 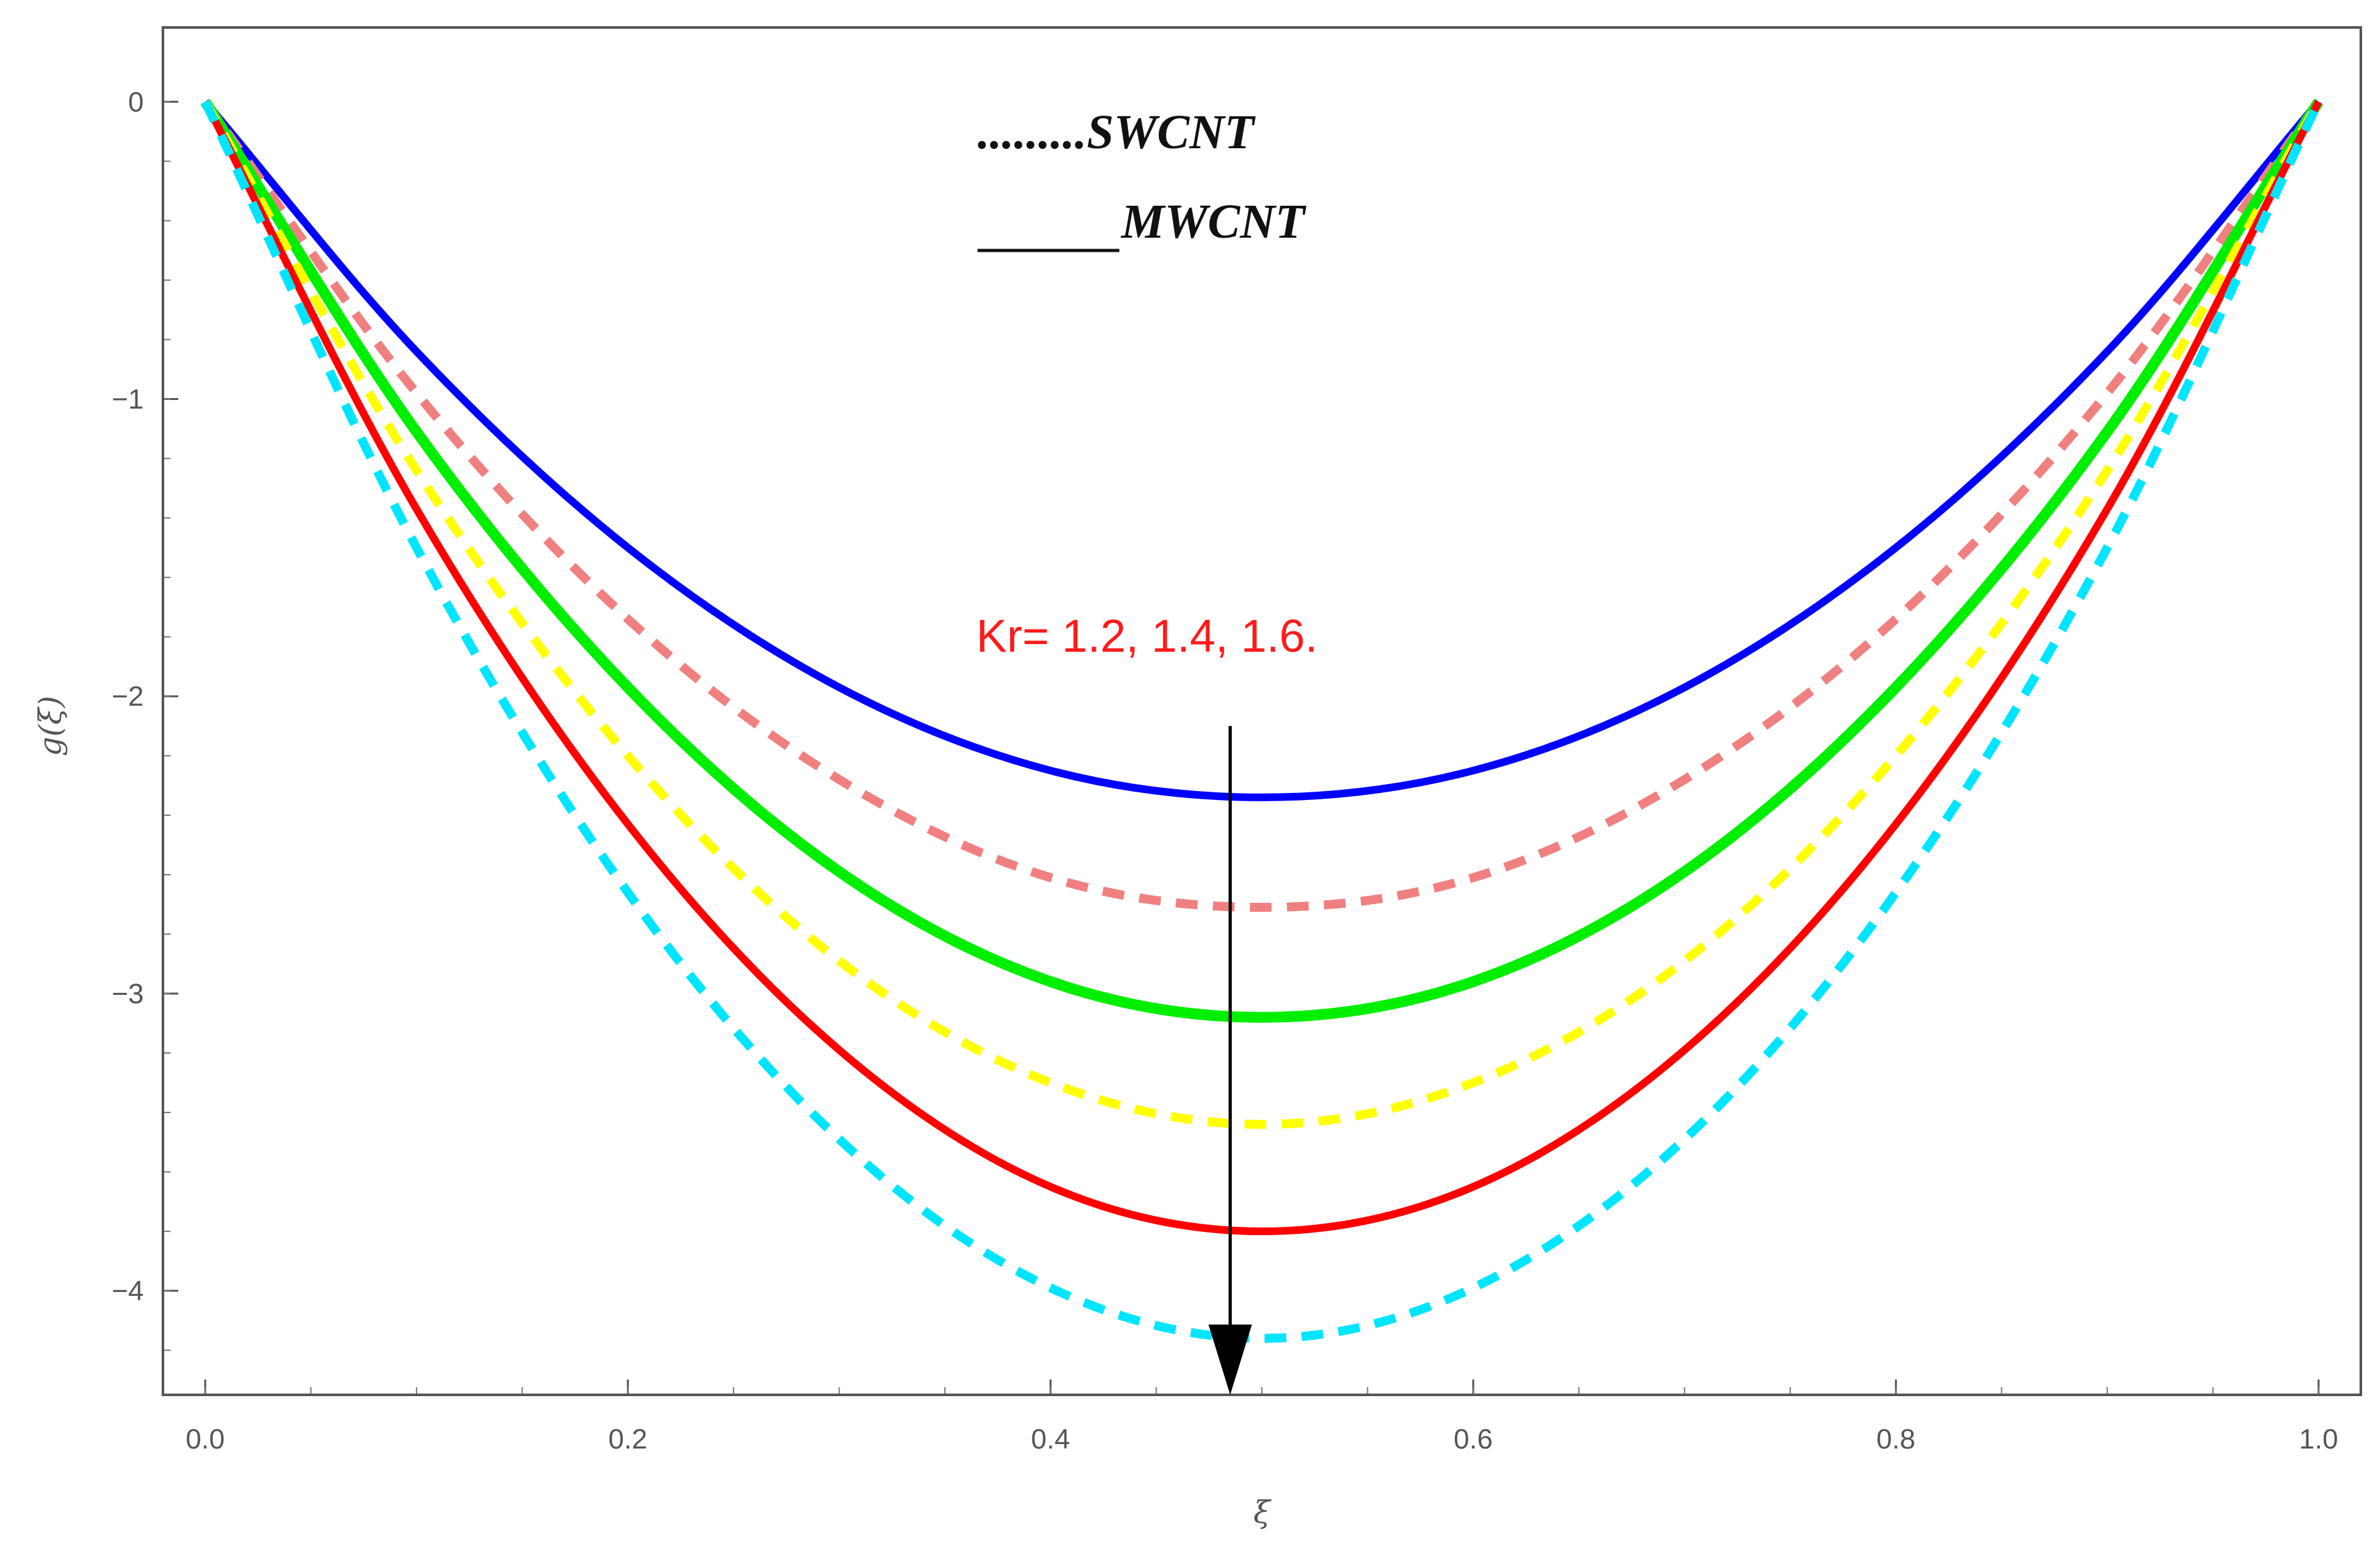 I want to click on y-tick-label-3: −3, so click(x=128, y=994).